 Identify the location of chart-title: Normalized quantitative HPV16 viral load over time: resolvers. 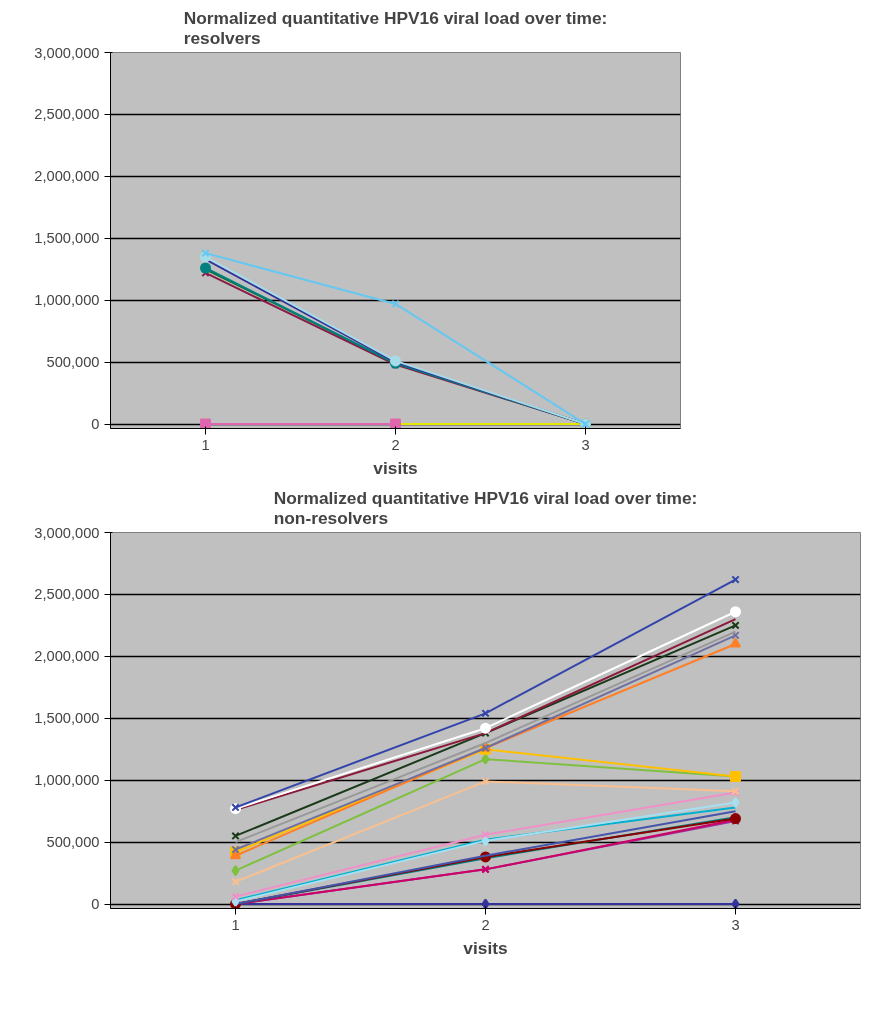
(395, 27).